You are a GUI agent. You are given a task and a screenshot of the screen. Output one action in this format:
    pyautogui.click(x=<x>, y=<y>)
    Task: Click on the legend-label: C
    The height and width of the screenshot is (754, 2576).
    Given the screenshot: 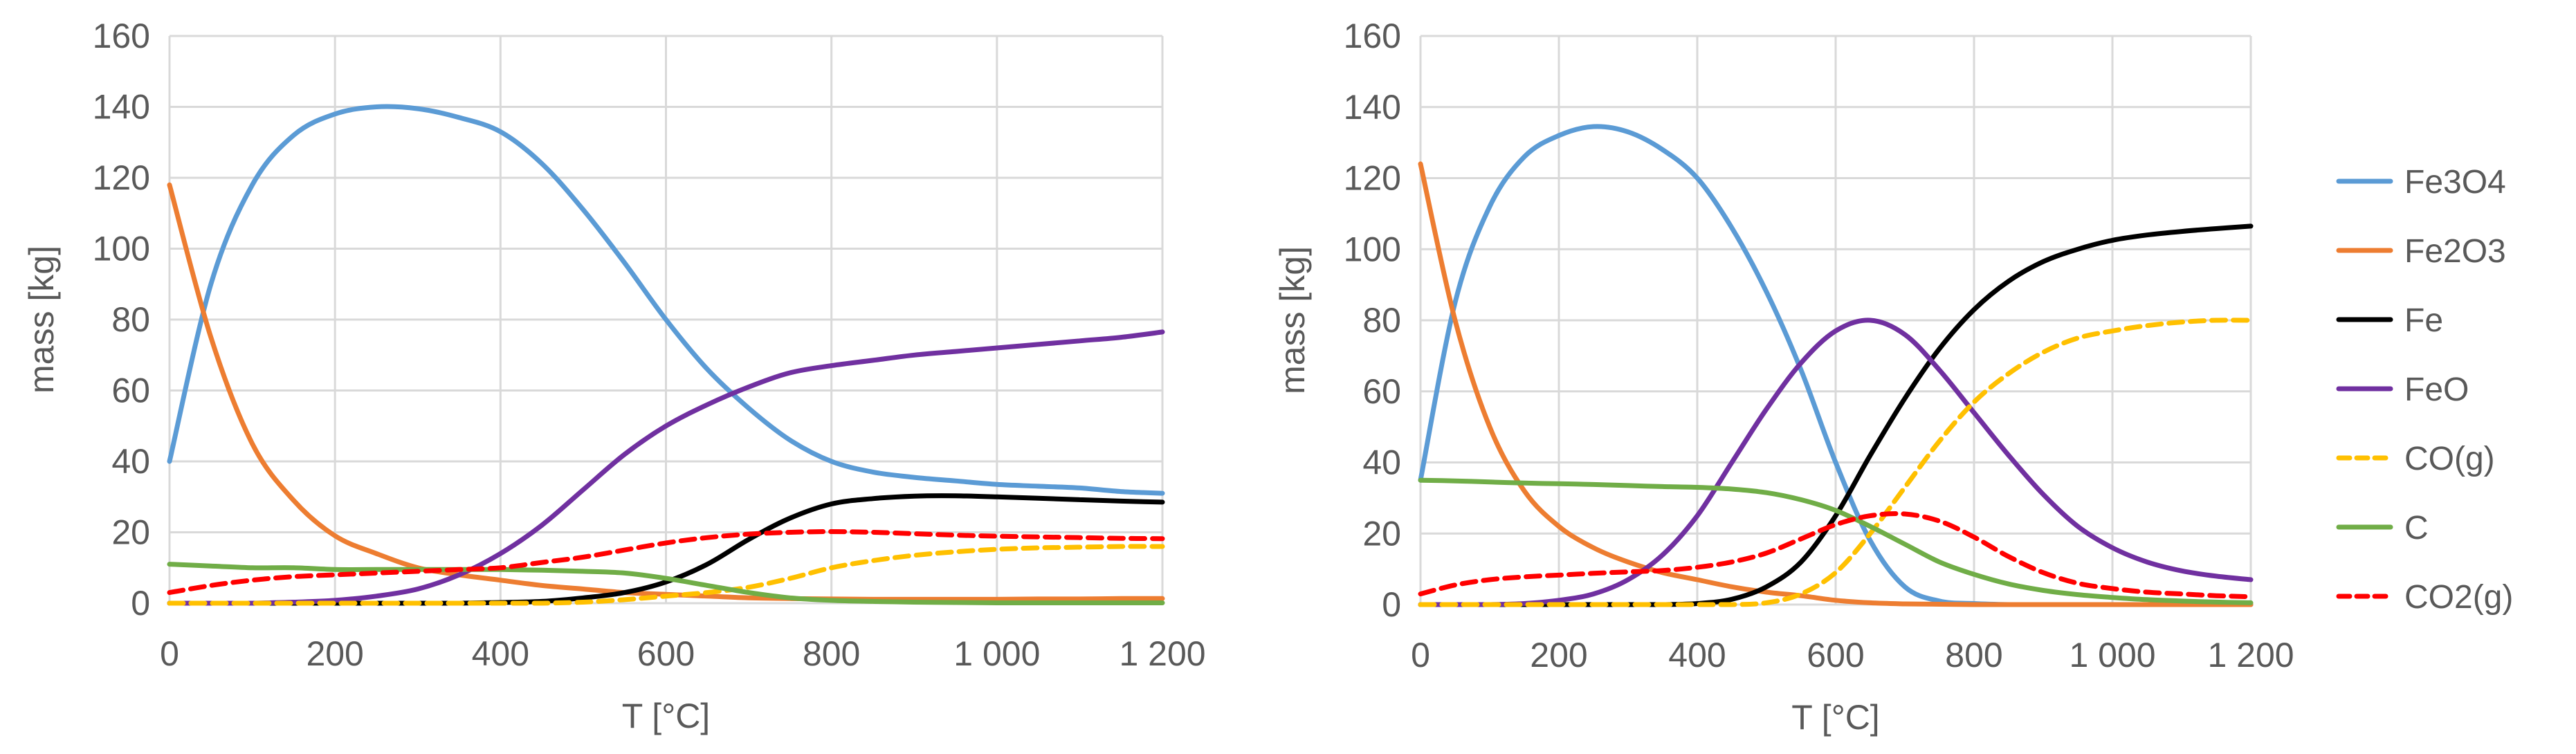 What is the action you would take?
    pyautogui.click(x=2417, y=528)
    